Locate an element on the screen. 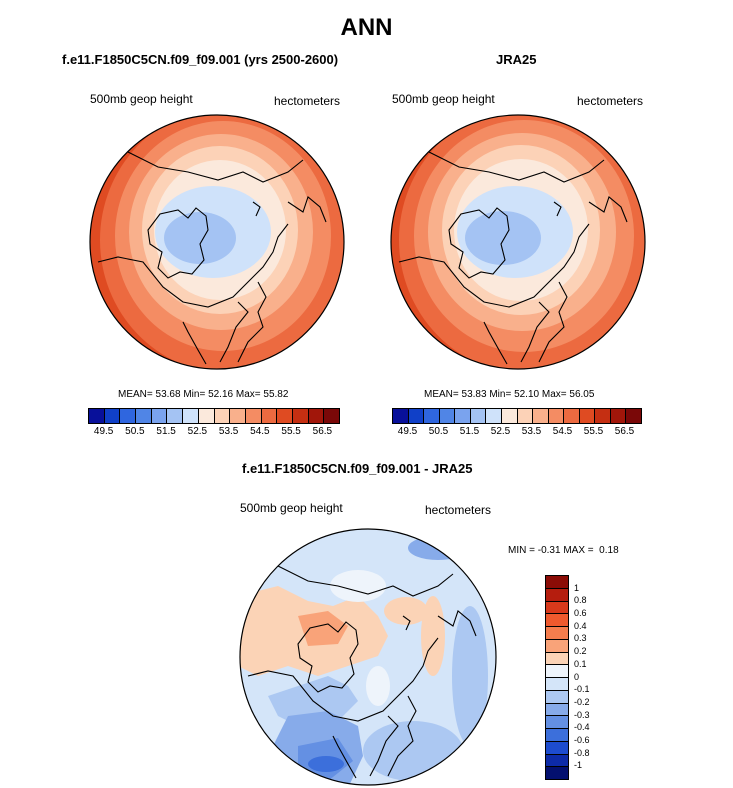 Image resolution: width=733 pixels, height=788 pixels. left-min-label: Min= is located at coordinates (194, 394).